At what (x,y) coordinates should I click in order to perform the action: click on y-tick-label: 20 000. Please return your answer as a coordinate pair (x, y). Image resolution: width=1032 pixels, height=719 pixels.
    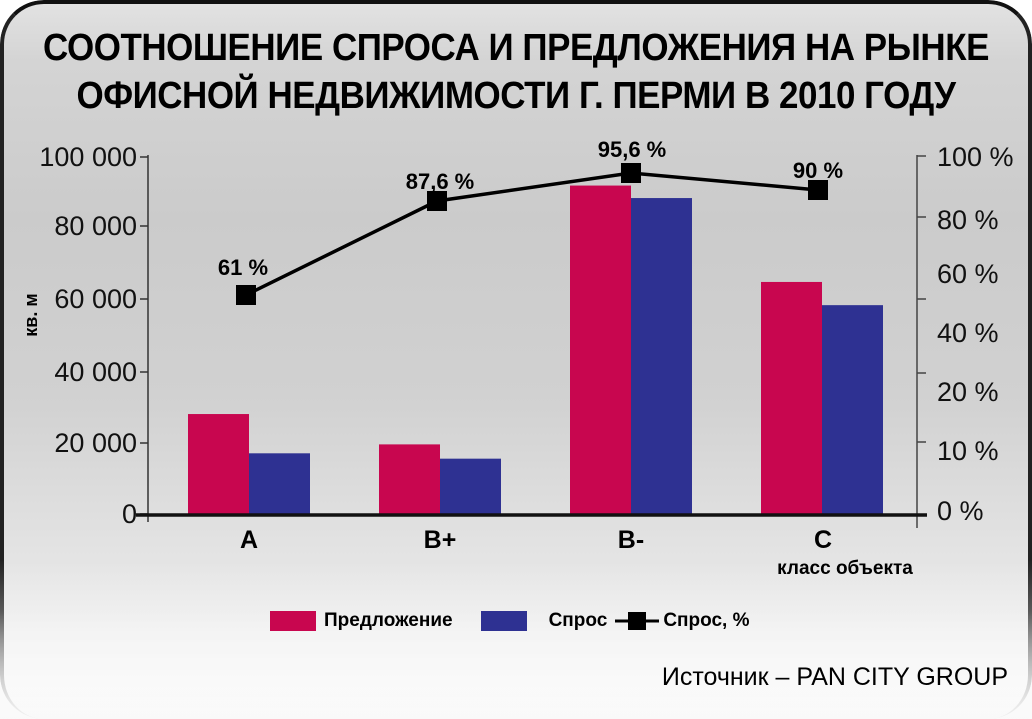
    Looking at the image, I should click on (95, 443).